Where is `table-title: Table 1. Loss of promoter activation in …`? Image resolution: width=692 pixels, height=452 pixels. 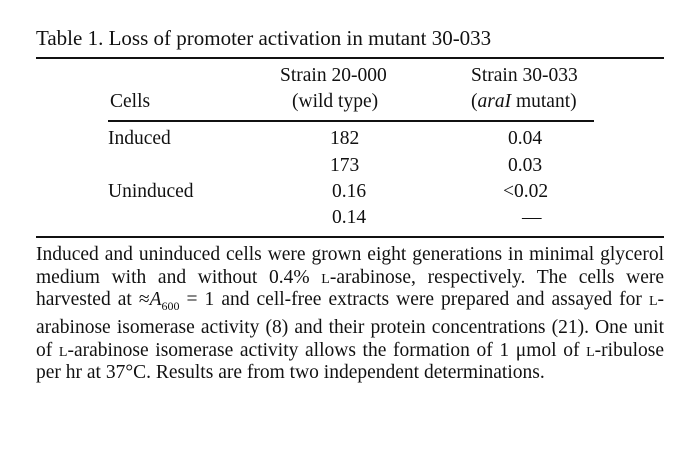 table-title: Table 1. Loss of promoter activation in … is located at coordinates (264, 38).